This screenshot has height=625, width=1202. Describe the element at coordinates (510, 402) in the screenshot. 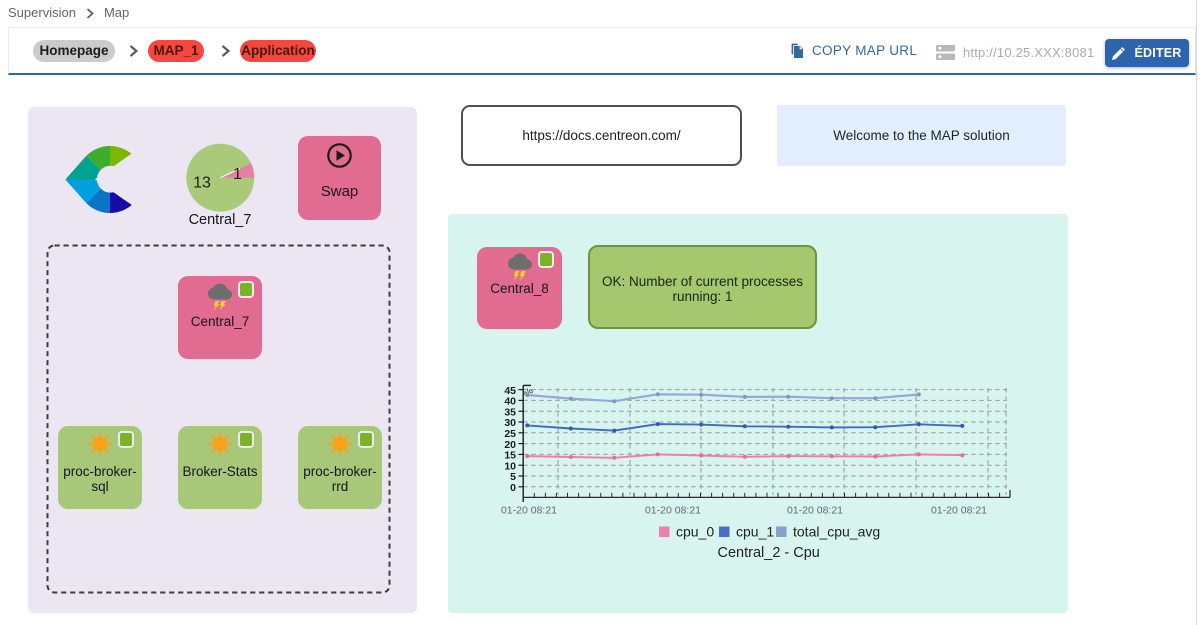

I see `svg-text: 40` at that location.